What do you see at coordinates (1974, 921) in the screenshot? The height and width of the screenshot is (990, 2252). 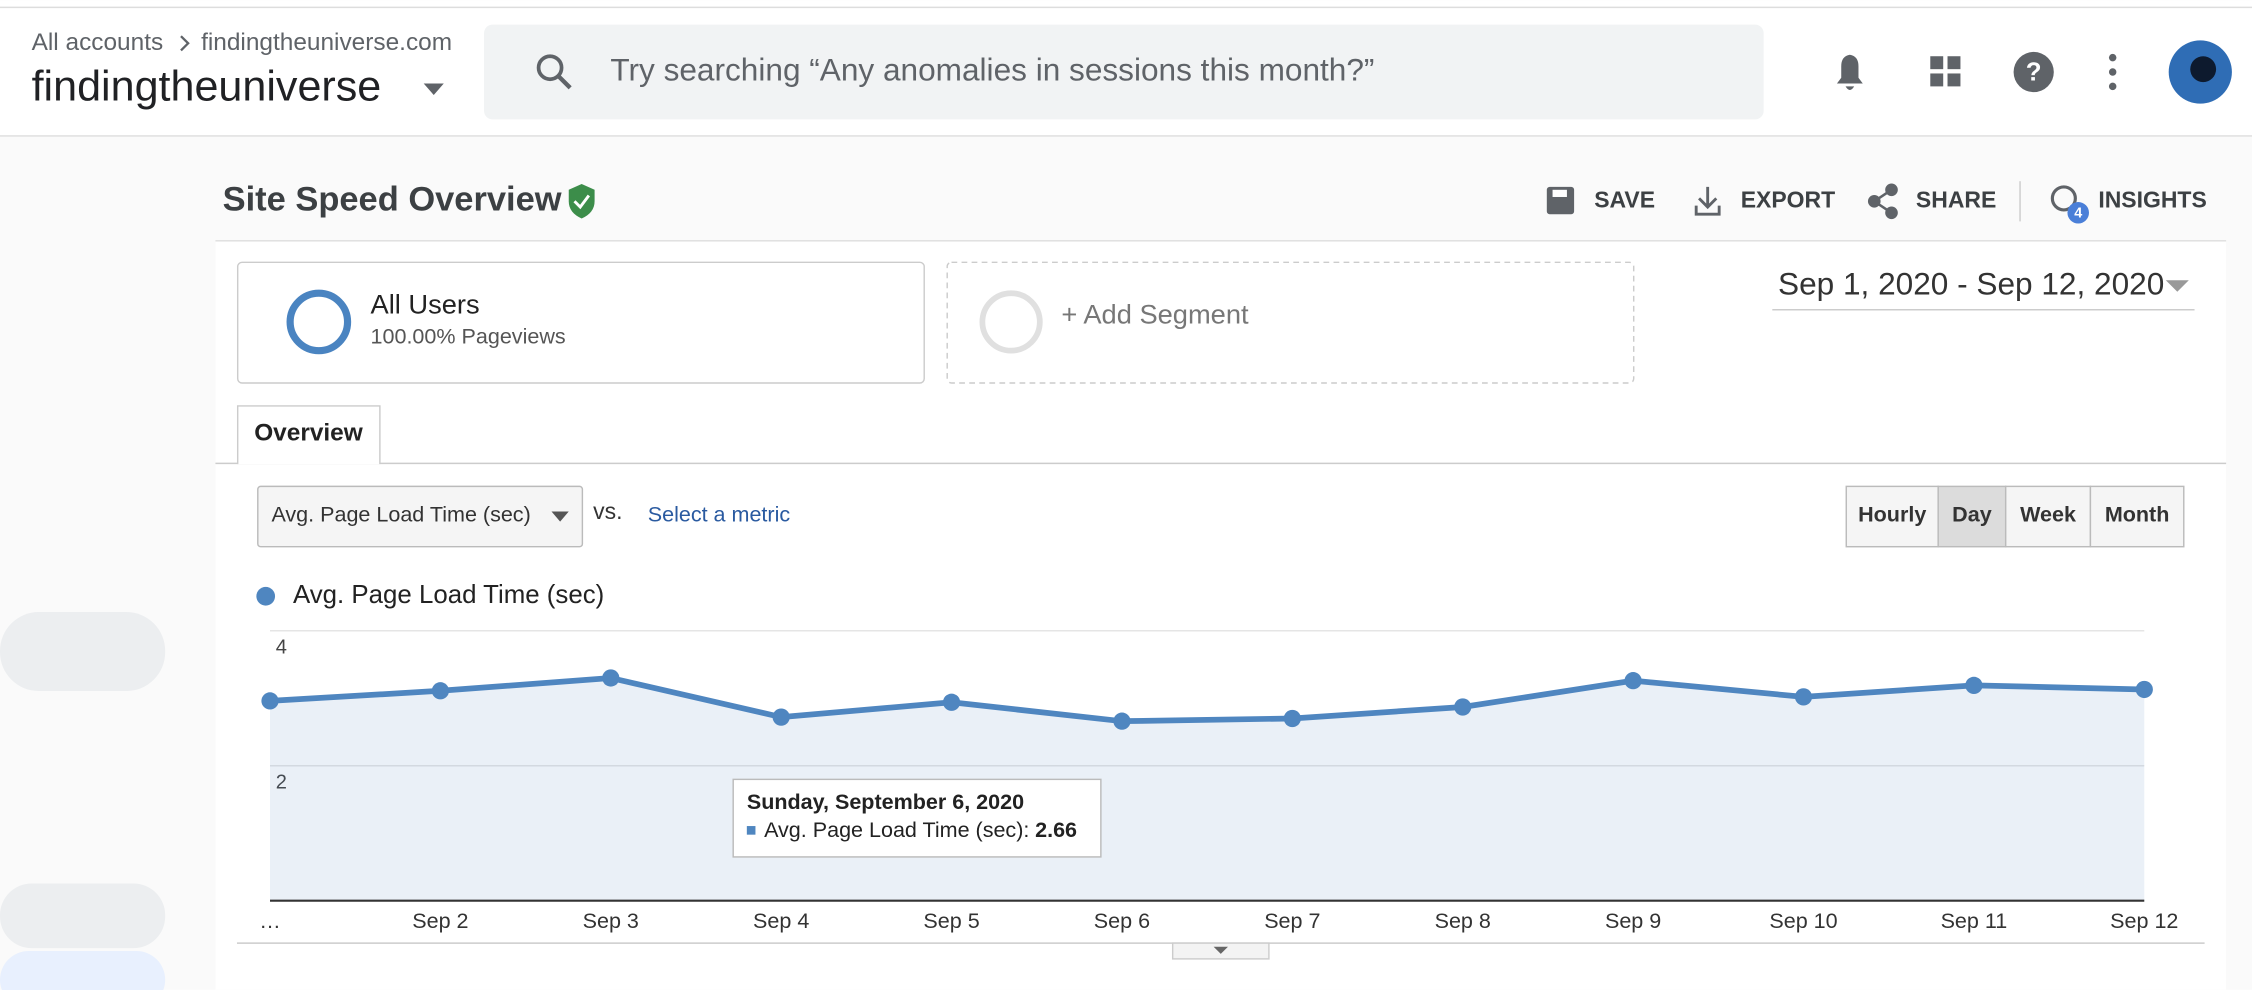 I see `x-tick-label: Sep 11` at bounding box center [1974, 921].